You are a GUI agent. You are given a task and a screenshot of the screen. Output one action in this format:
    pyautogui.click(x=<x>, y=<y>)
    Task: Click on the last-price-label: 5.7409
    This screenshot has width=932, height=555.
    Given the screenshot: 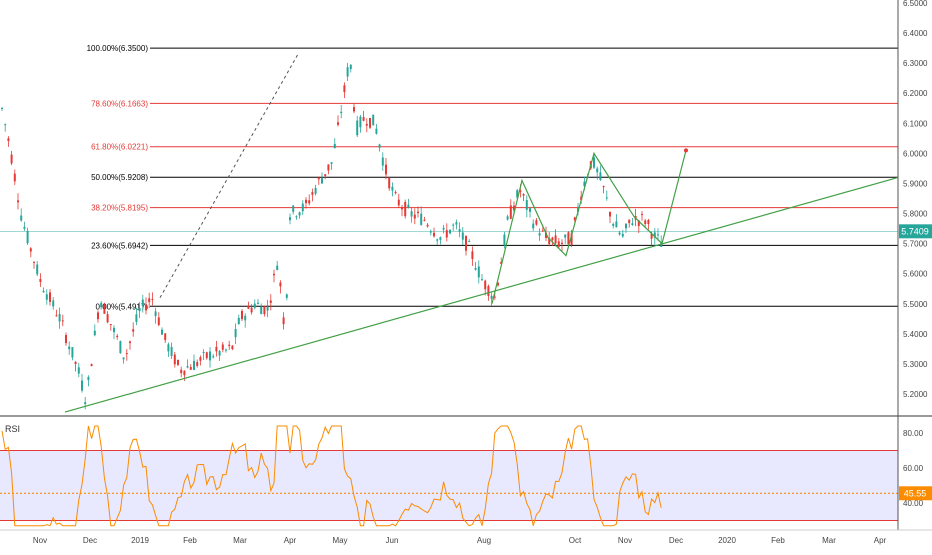 What is the action you would take?
    pyautogui.click(x=915, y=231)
    